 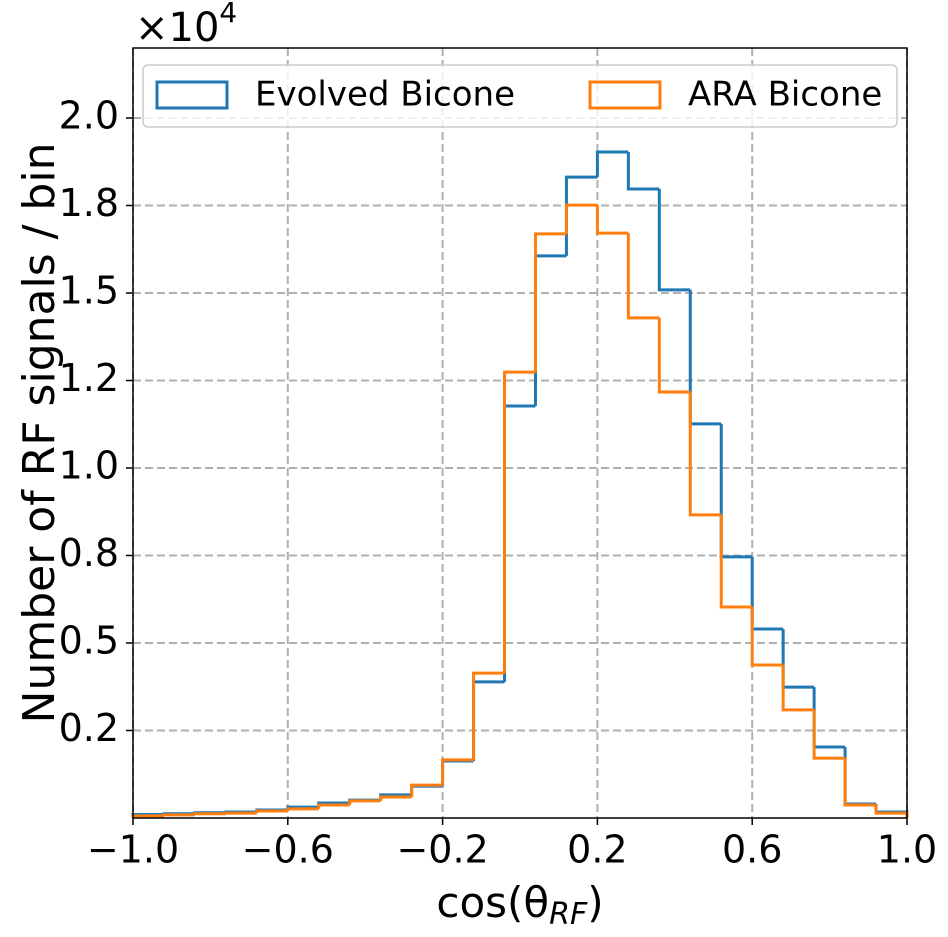 What do you see at coordinates (442, 850) in the screenshot?
I see `x-tick-label: −0.2` at bounding box center [442, 850].